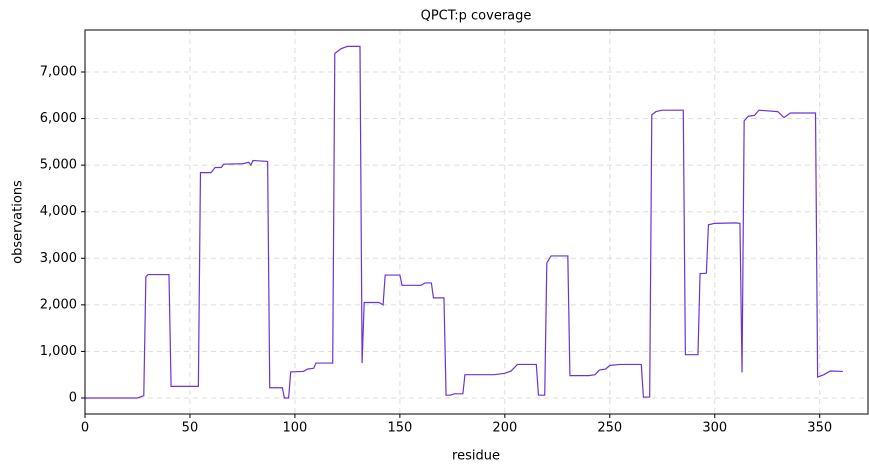 The width and height of the screenshot is (869, 474). What do you see at coordinates (58, 118) in the screenshot?
I see `y-tick-label: 6,000` at bounding box center [58, 118].